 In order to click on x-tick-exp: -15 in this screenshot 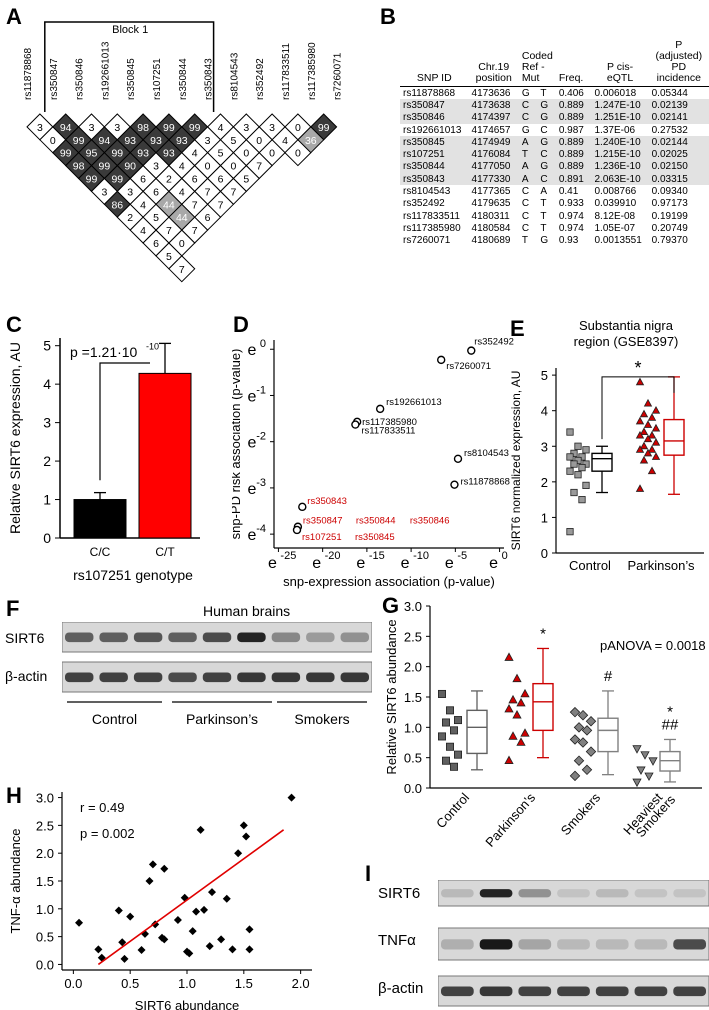, I will do `click(377, 556)`.